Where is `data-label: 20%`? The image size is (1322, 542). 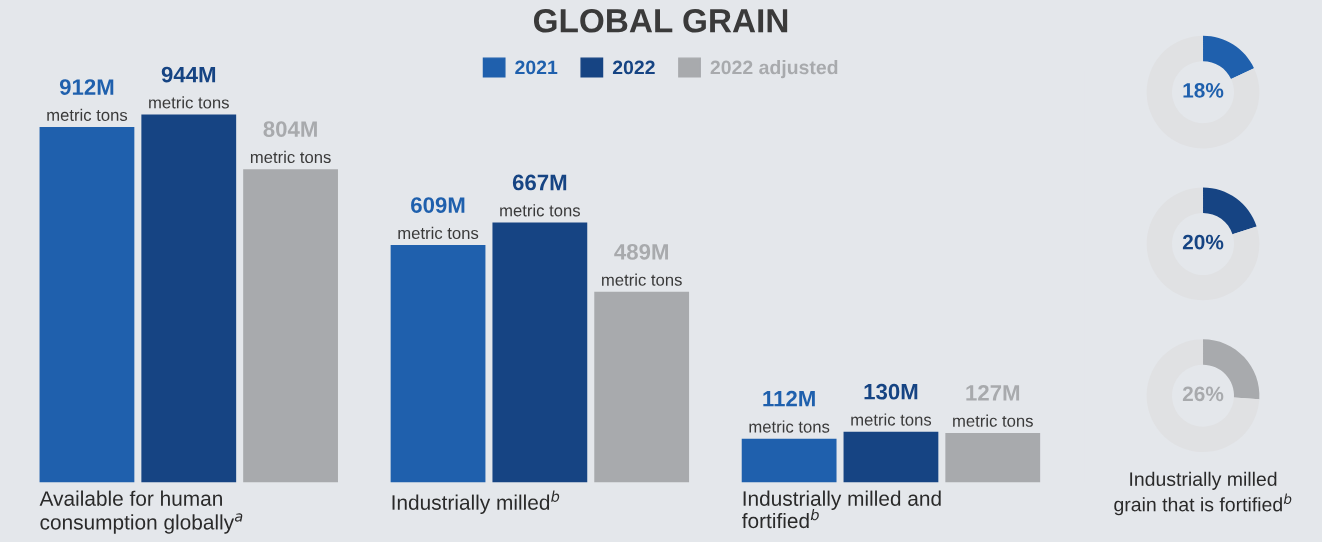
data-label: 20% is located at coordinates (1203, 242).